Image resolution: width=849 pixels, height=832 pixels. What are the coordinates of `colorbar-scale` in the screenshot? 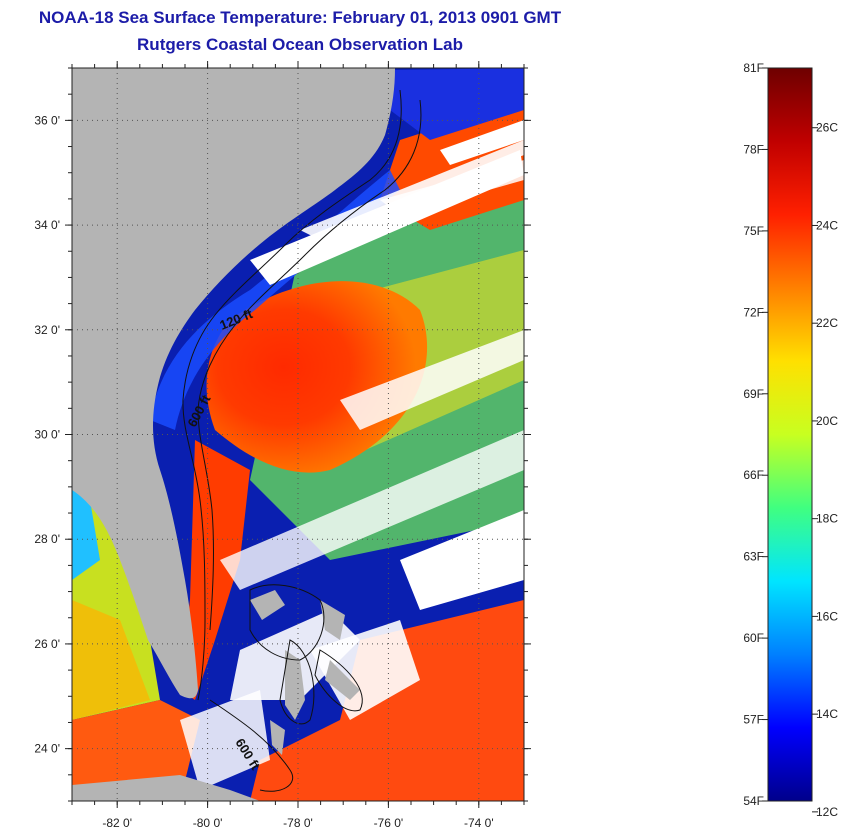 It's located at (790, 434).